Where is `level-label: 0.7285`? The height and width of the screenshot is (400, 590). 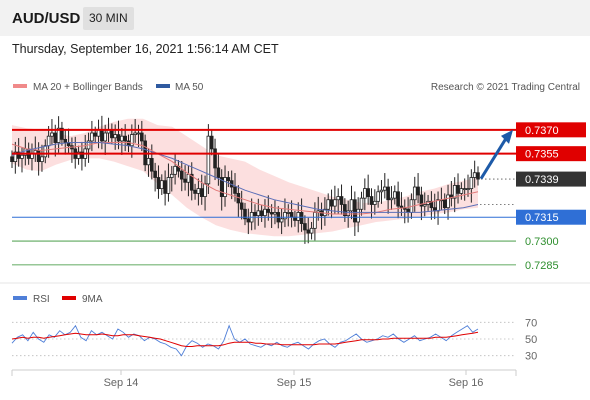
level-label: 0.7285 is located at coordinates (542, 266).